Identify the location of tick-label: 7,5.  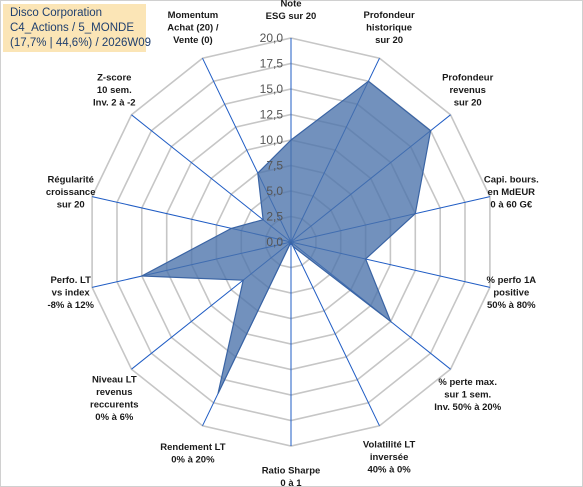
(274, 166).